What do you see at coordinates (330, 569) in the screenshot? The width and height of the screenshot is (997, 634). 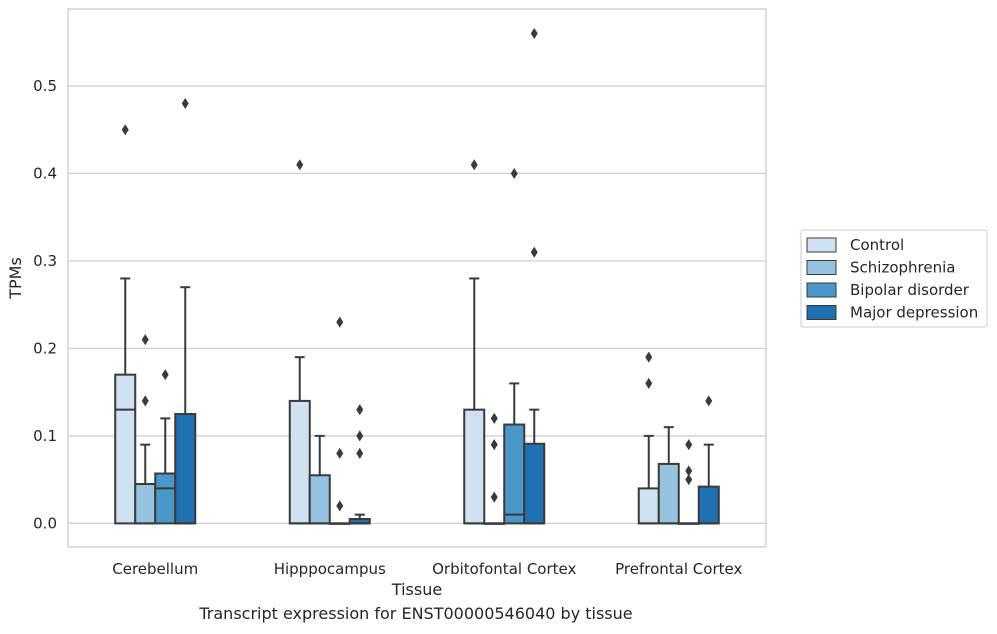 I see `x-tick-label: Hipppocampus` at bounding box center [330, 569].